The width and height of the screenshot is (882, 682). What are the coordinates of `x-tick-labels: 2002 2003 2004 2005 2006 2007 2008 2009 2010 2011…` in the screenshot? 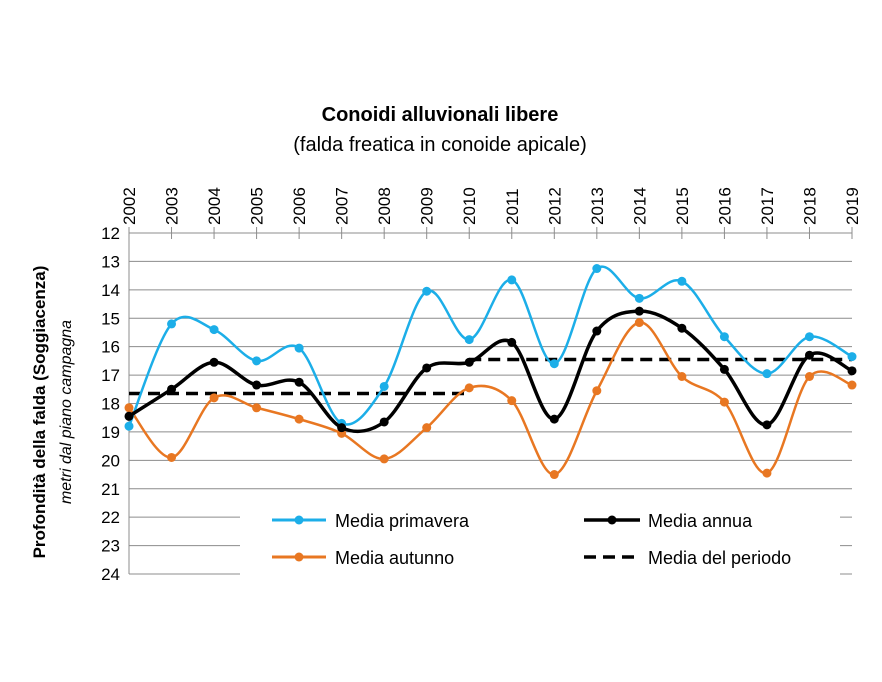 It's located at (491, 206).